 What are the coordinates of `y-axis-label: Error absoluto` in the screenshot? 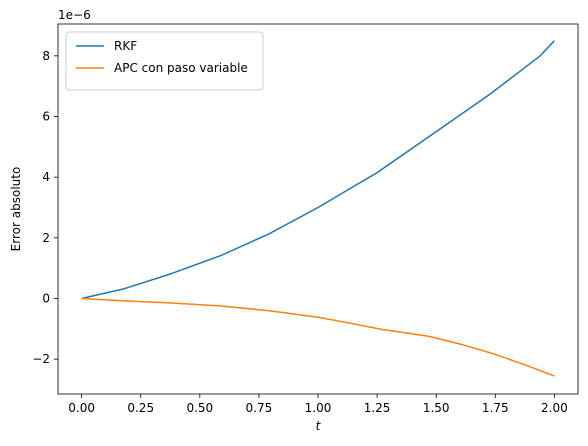 It's located at (16, 209).